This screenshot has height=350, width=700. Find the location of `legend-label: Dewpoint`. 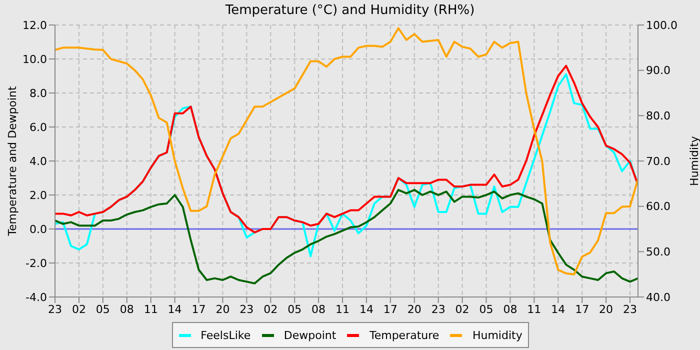

legend-label: Dewpoint is located at coordinates (310, 335).